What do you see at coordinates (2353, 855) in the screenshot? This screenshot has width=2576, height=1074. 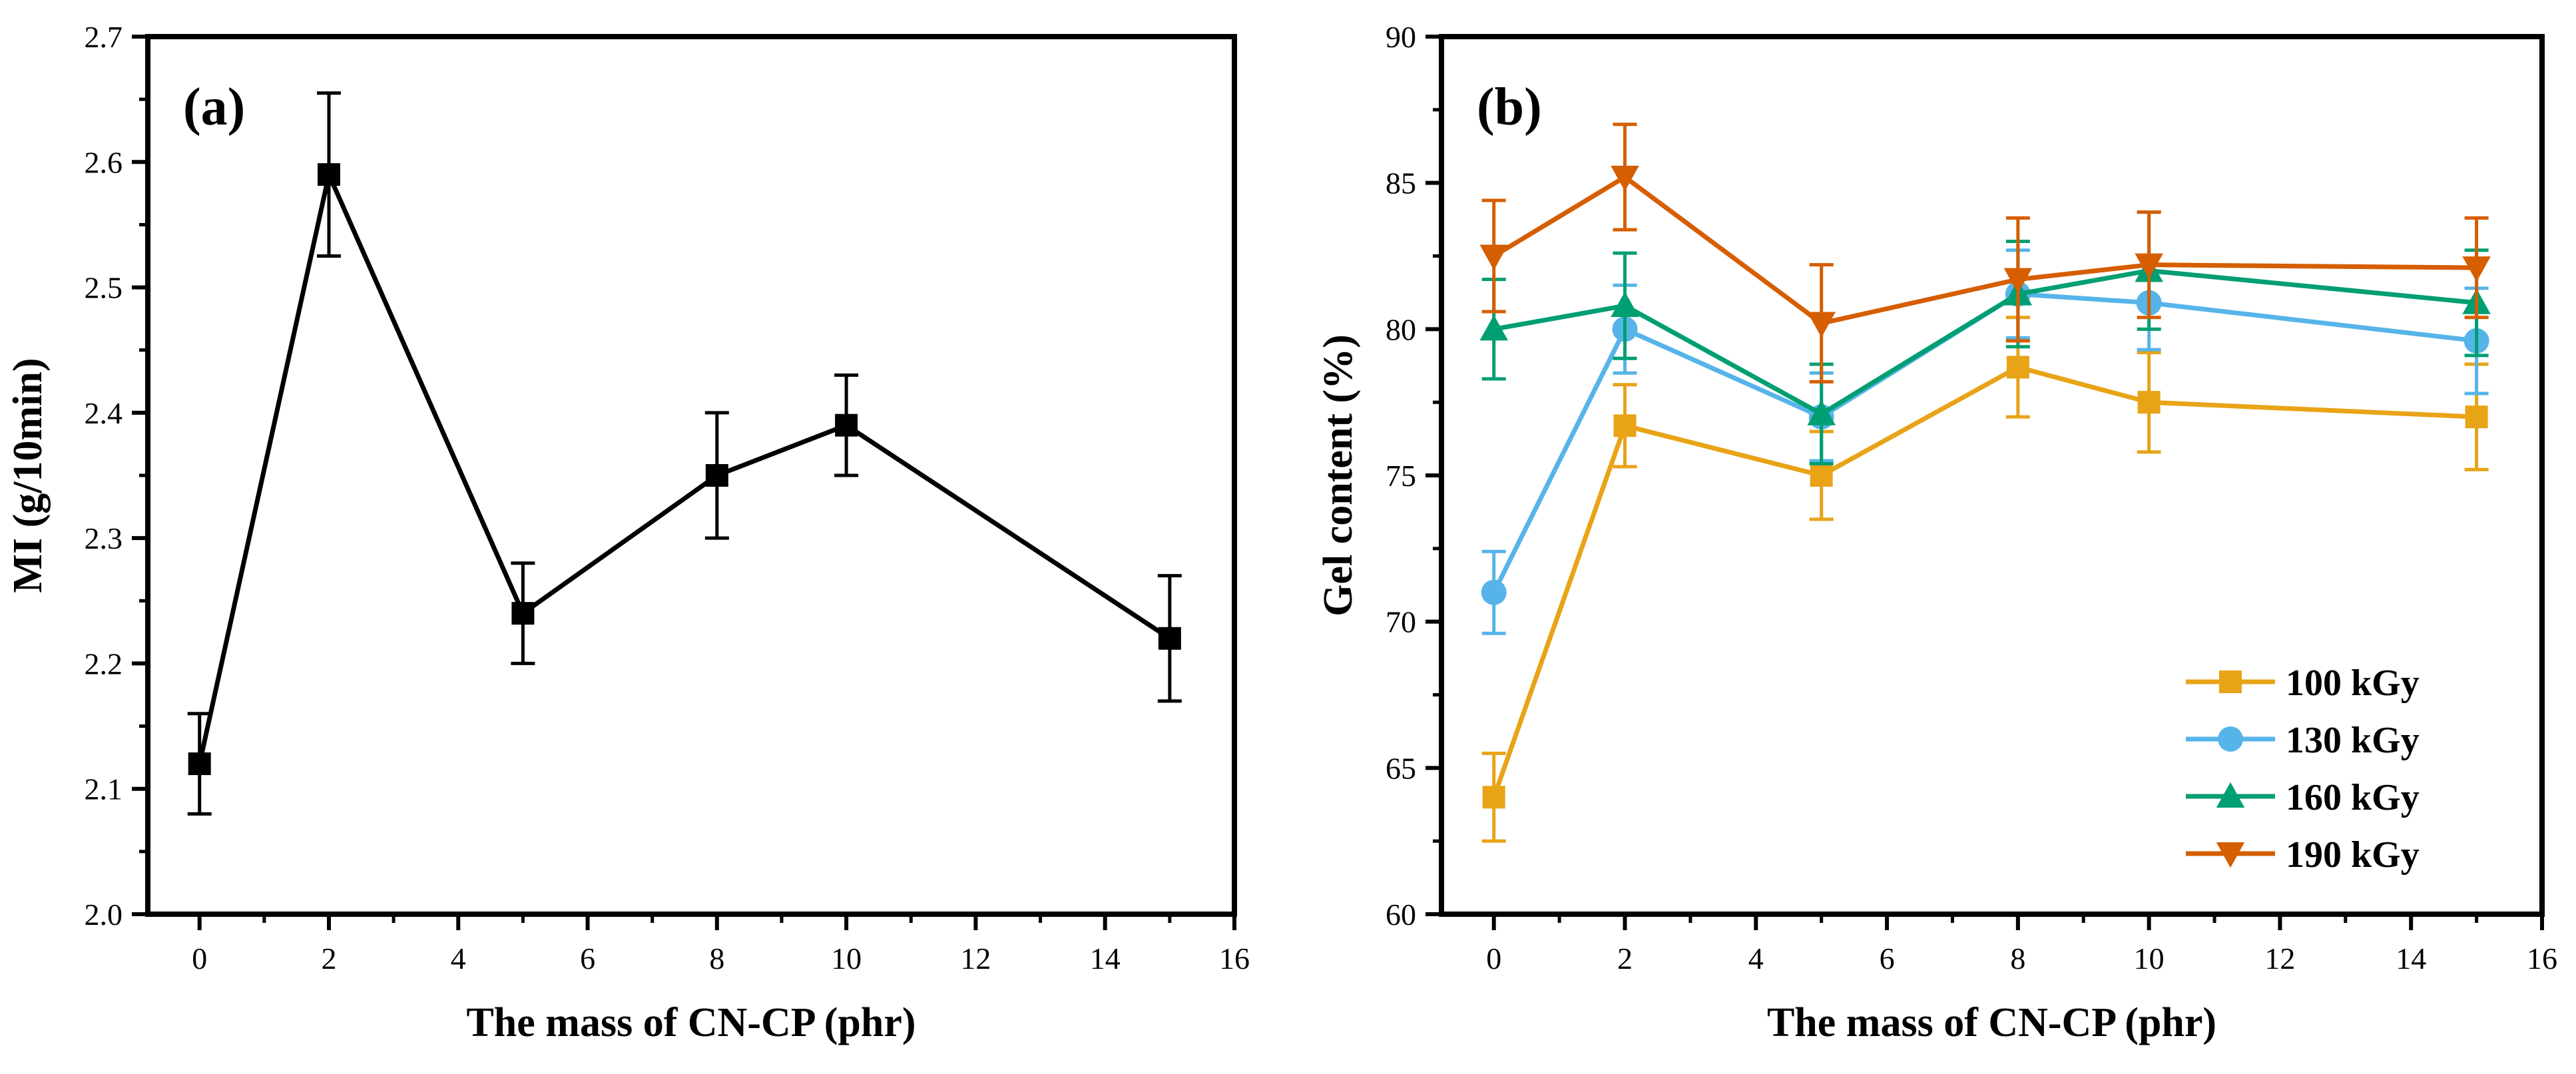 I see `legend-label: 190 kGy` at bounding box center [2353, 855].